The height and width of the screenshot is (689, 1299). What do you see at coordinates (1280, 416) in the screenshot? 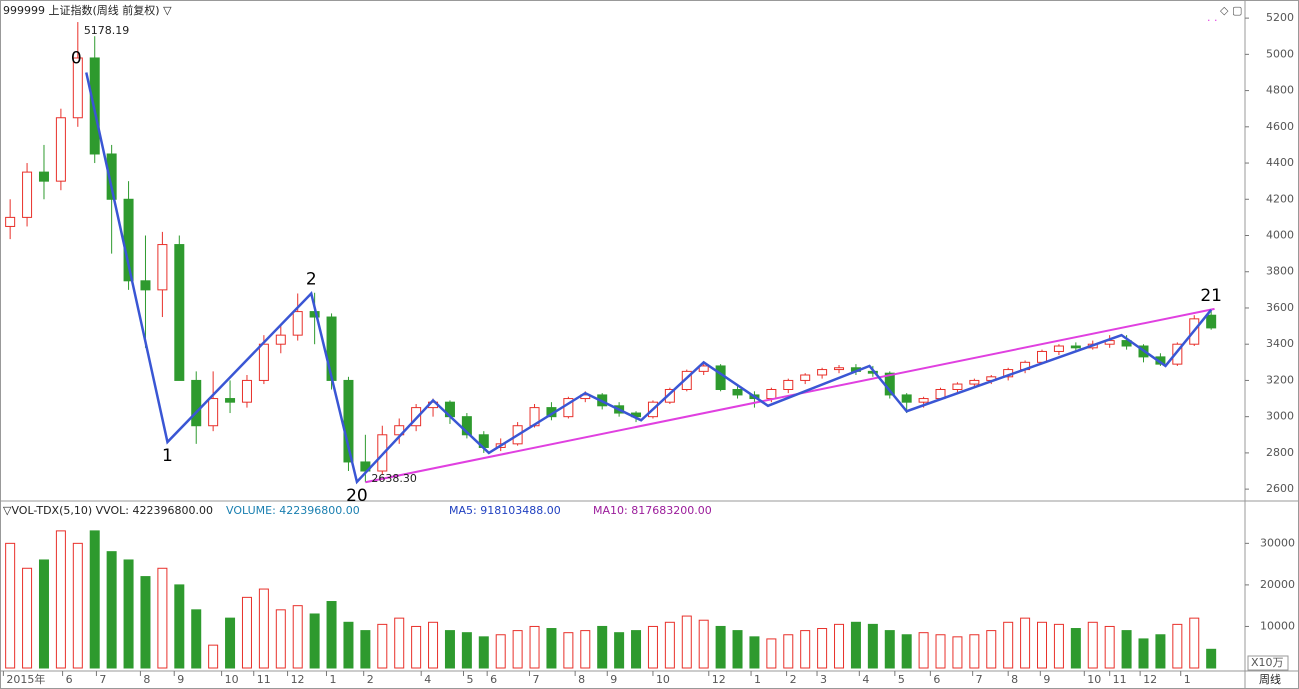
I see `y-tick-label: 3000` at bounding box center [1280, 416].